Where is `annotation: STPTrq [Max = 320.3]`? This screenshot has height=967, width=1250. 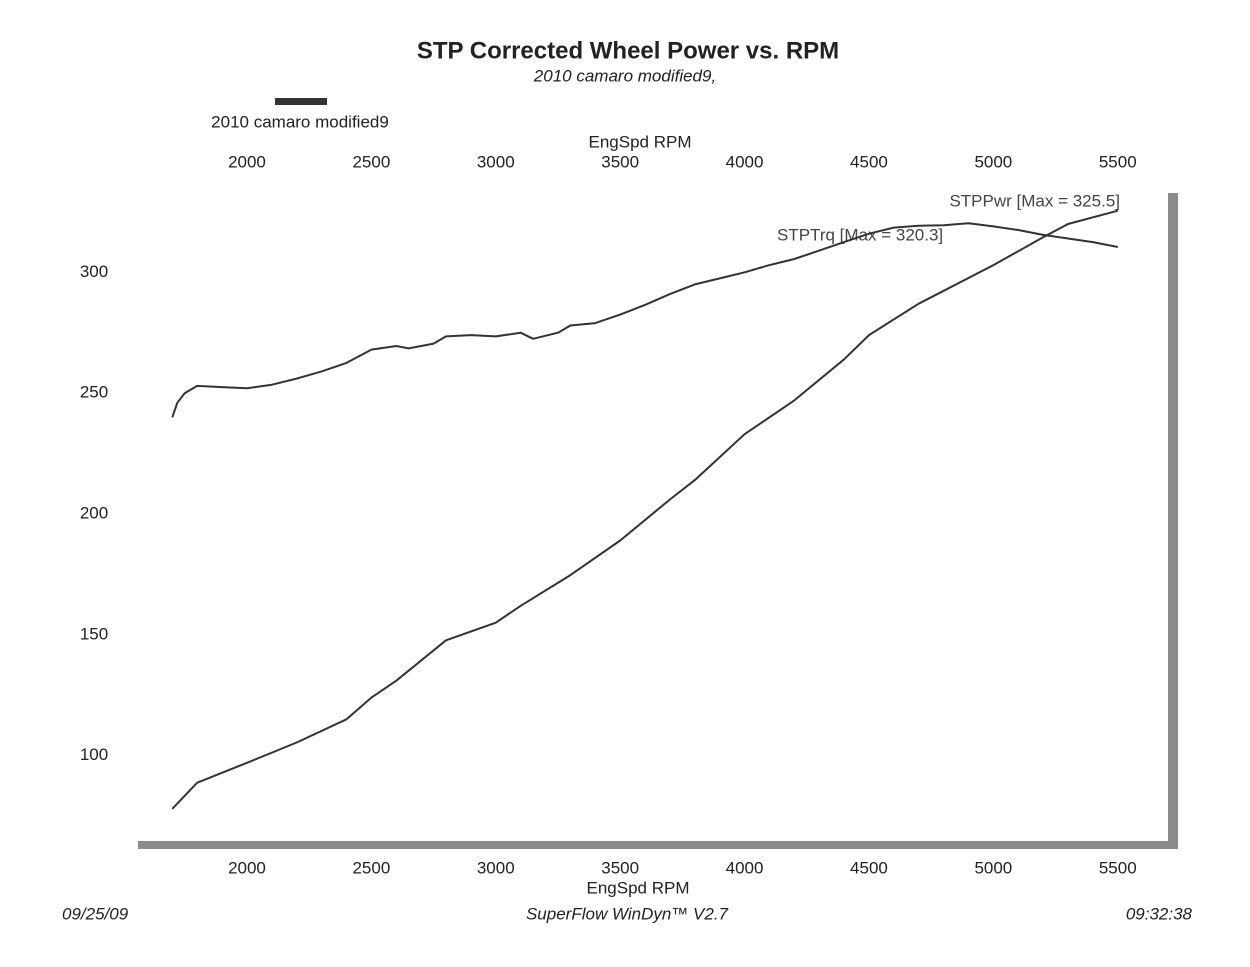 annotation: STPTrq [Max = 320.3] is located at coordinates (860, 234).